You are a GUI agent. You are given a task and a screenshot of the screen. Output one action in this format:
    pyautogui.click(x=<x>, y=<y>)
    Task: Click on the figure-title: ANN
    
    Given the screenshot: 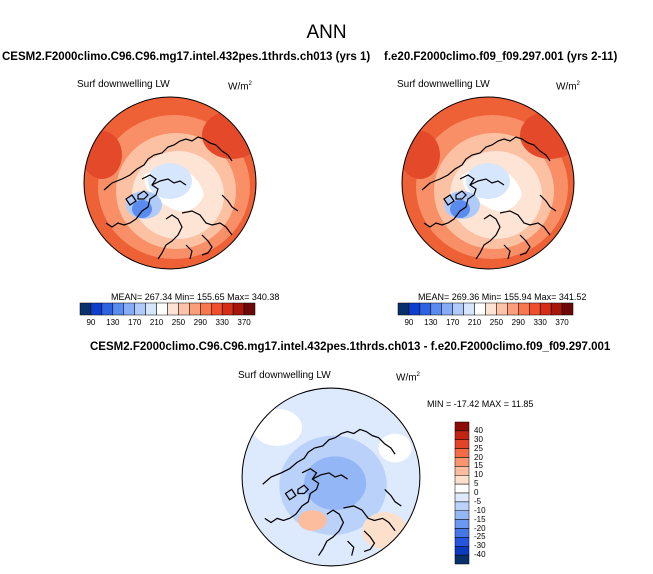 What is the action you would take?
    pyautogui.click(x=326, y=32)
    